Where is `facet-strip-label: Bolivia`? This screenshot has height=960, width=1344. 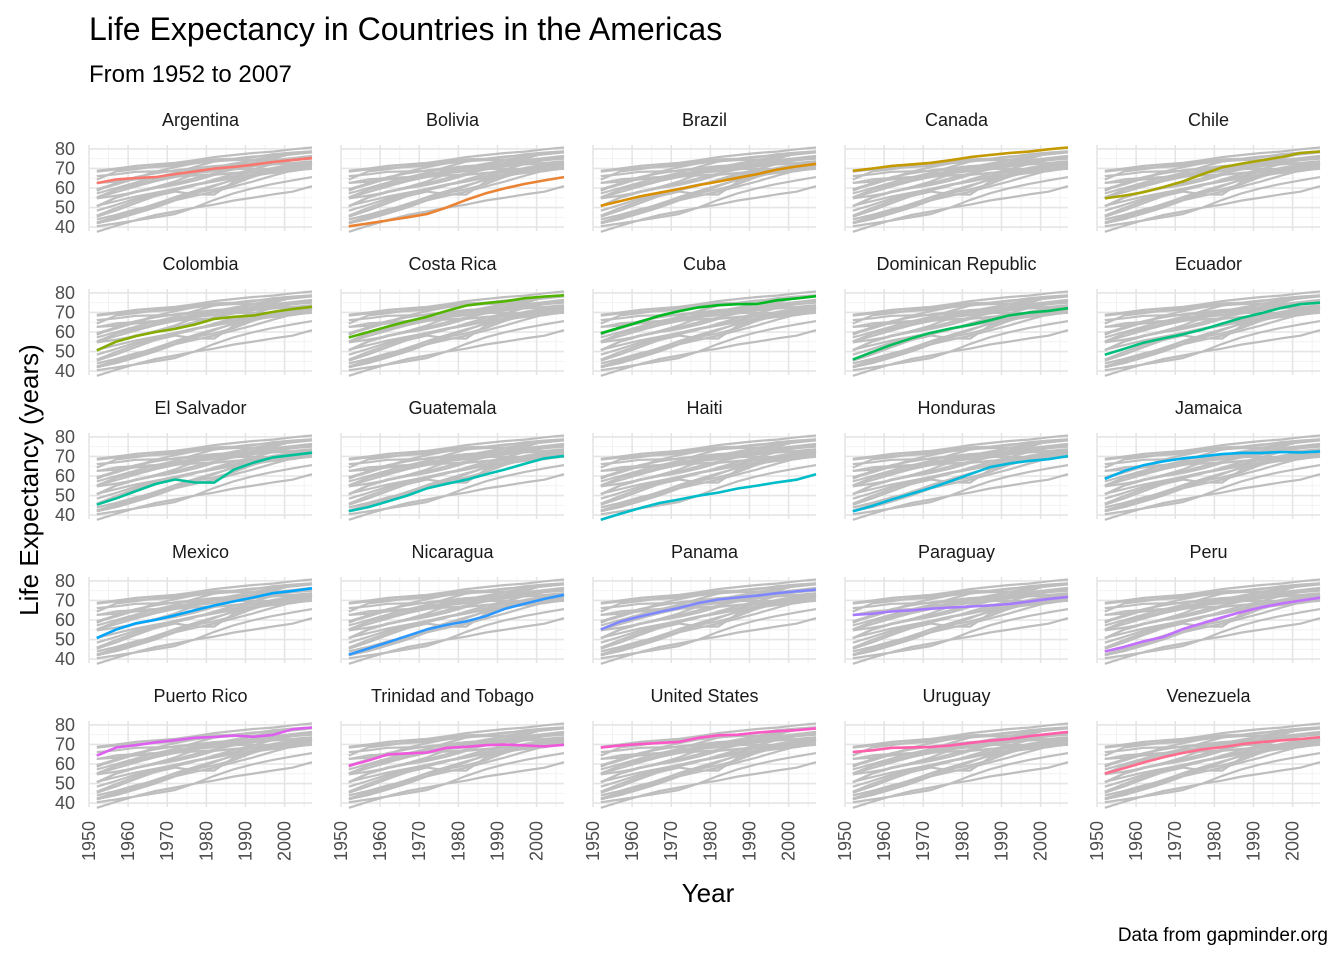 facet-strip-label: Bolivia is located at coordinates (453, 120).